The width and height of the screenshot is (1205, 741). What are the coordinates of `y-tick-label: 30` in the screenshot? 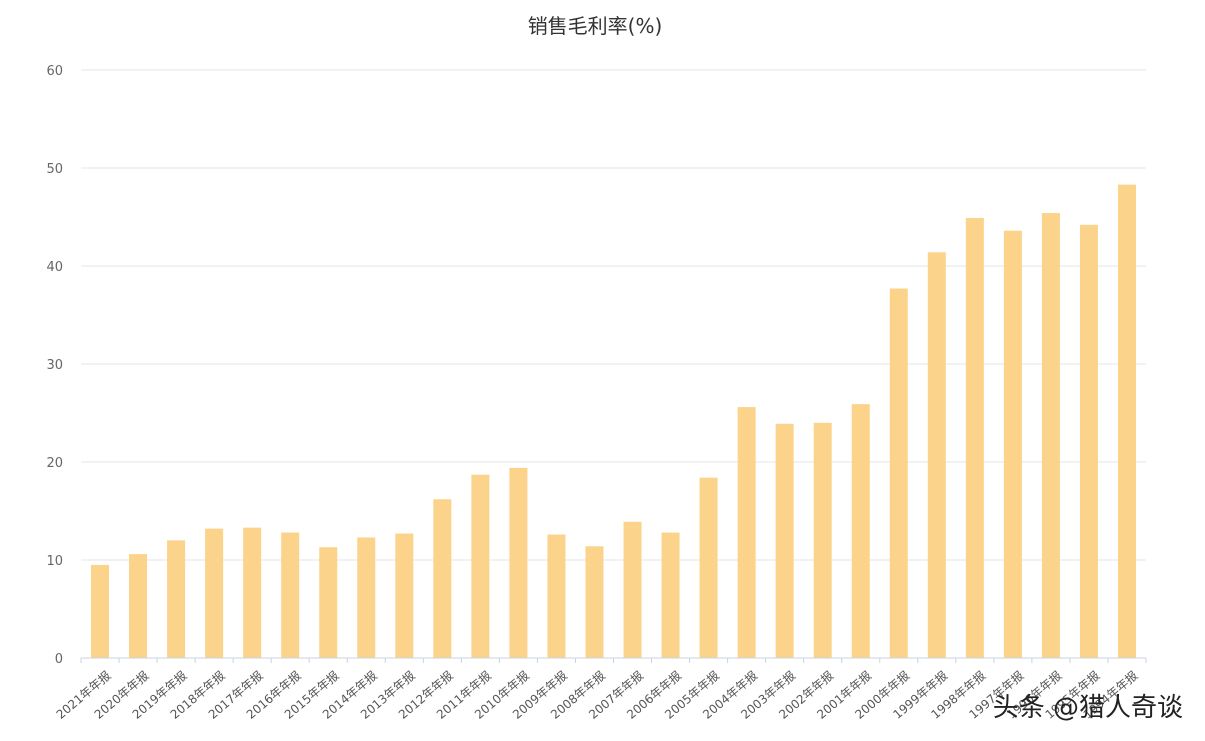 It's located at (54, 365).